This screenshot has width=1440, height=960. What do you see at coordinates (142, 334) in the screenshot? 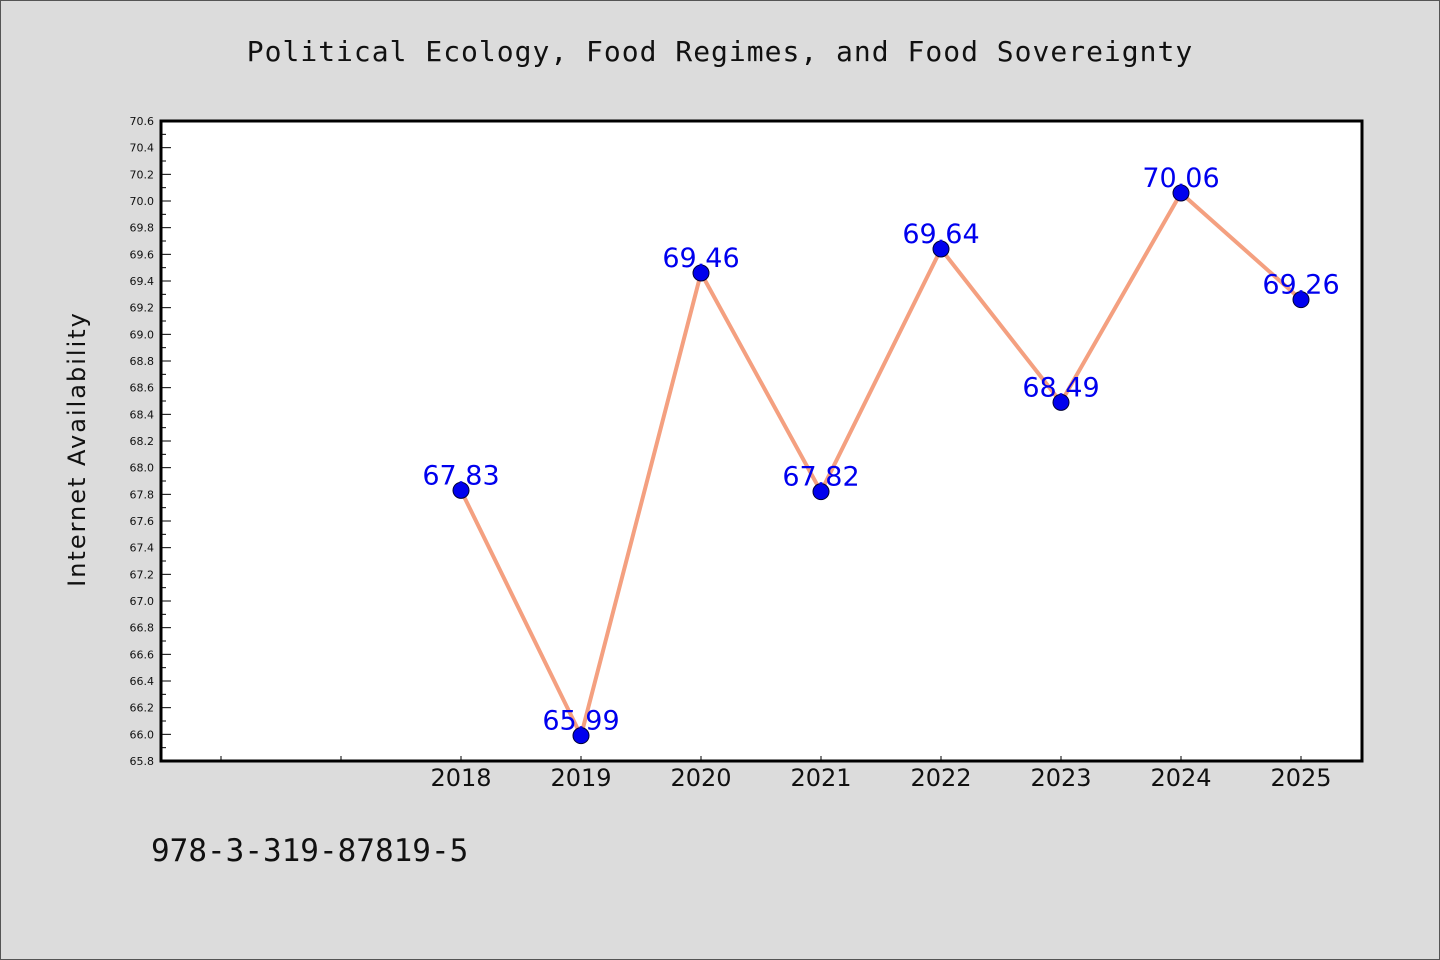
I see `y-tick-label: 69.0` at bounding box center [142, 334].